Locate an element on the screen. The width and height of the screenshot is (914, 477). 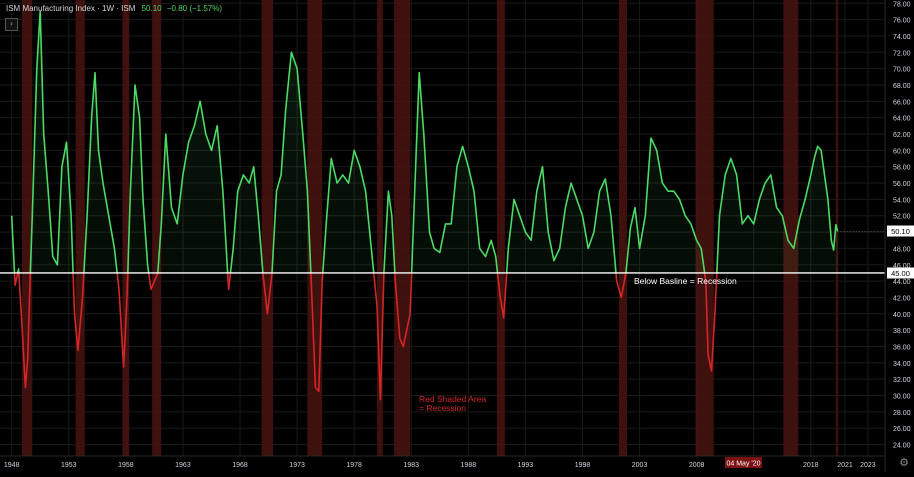
y-tick-label: 32.00 is located at coordinates (902, 380).